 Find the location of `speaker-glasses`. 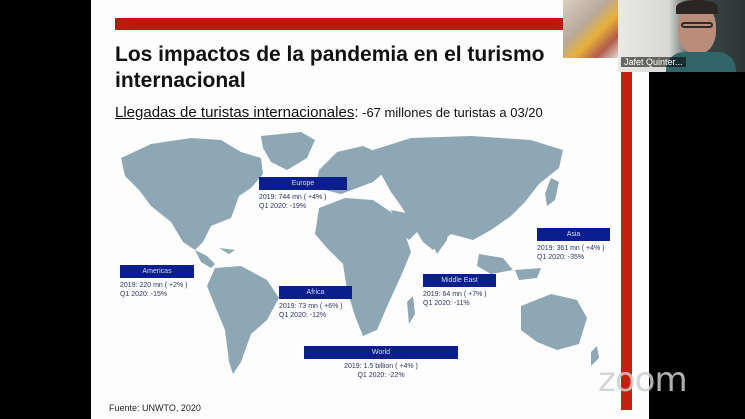

speaker-glasses is located at coordinates (697, 25).